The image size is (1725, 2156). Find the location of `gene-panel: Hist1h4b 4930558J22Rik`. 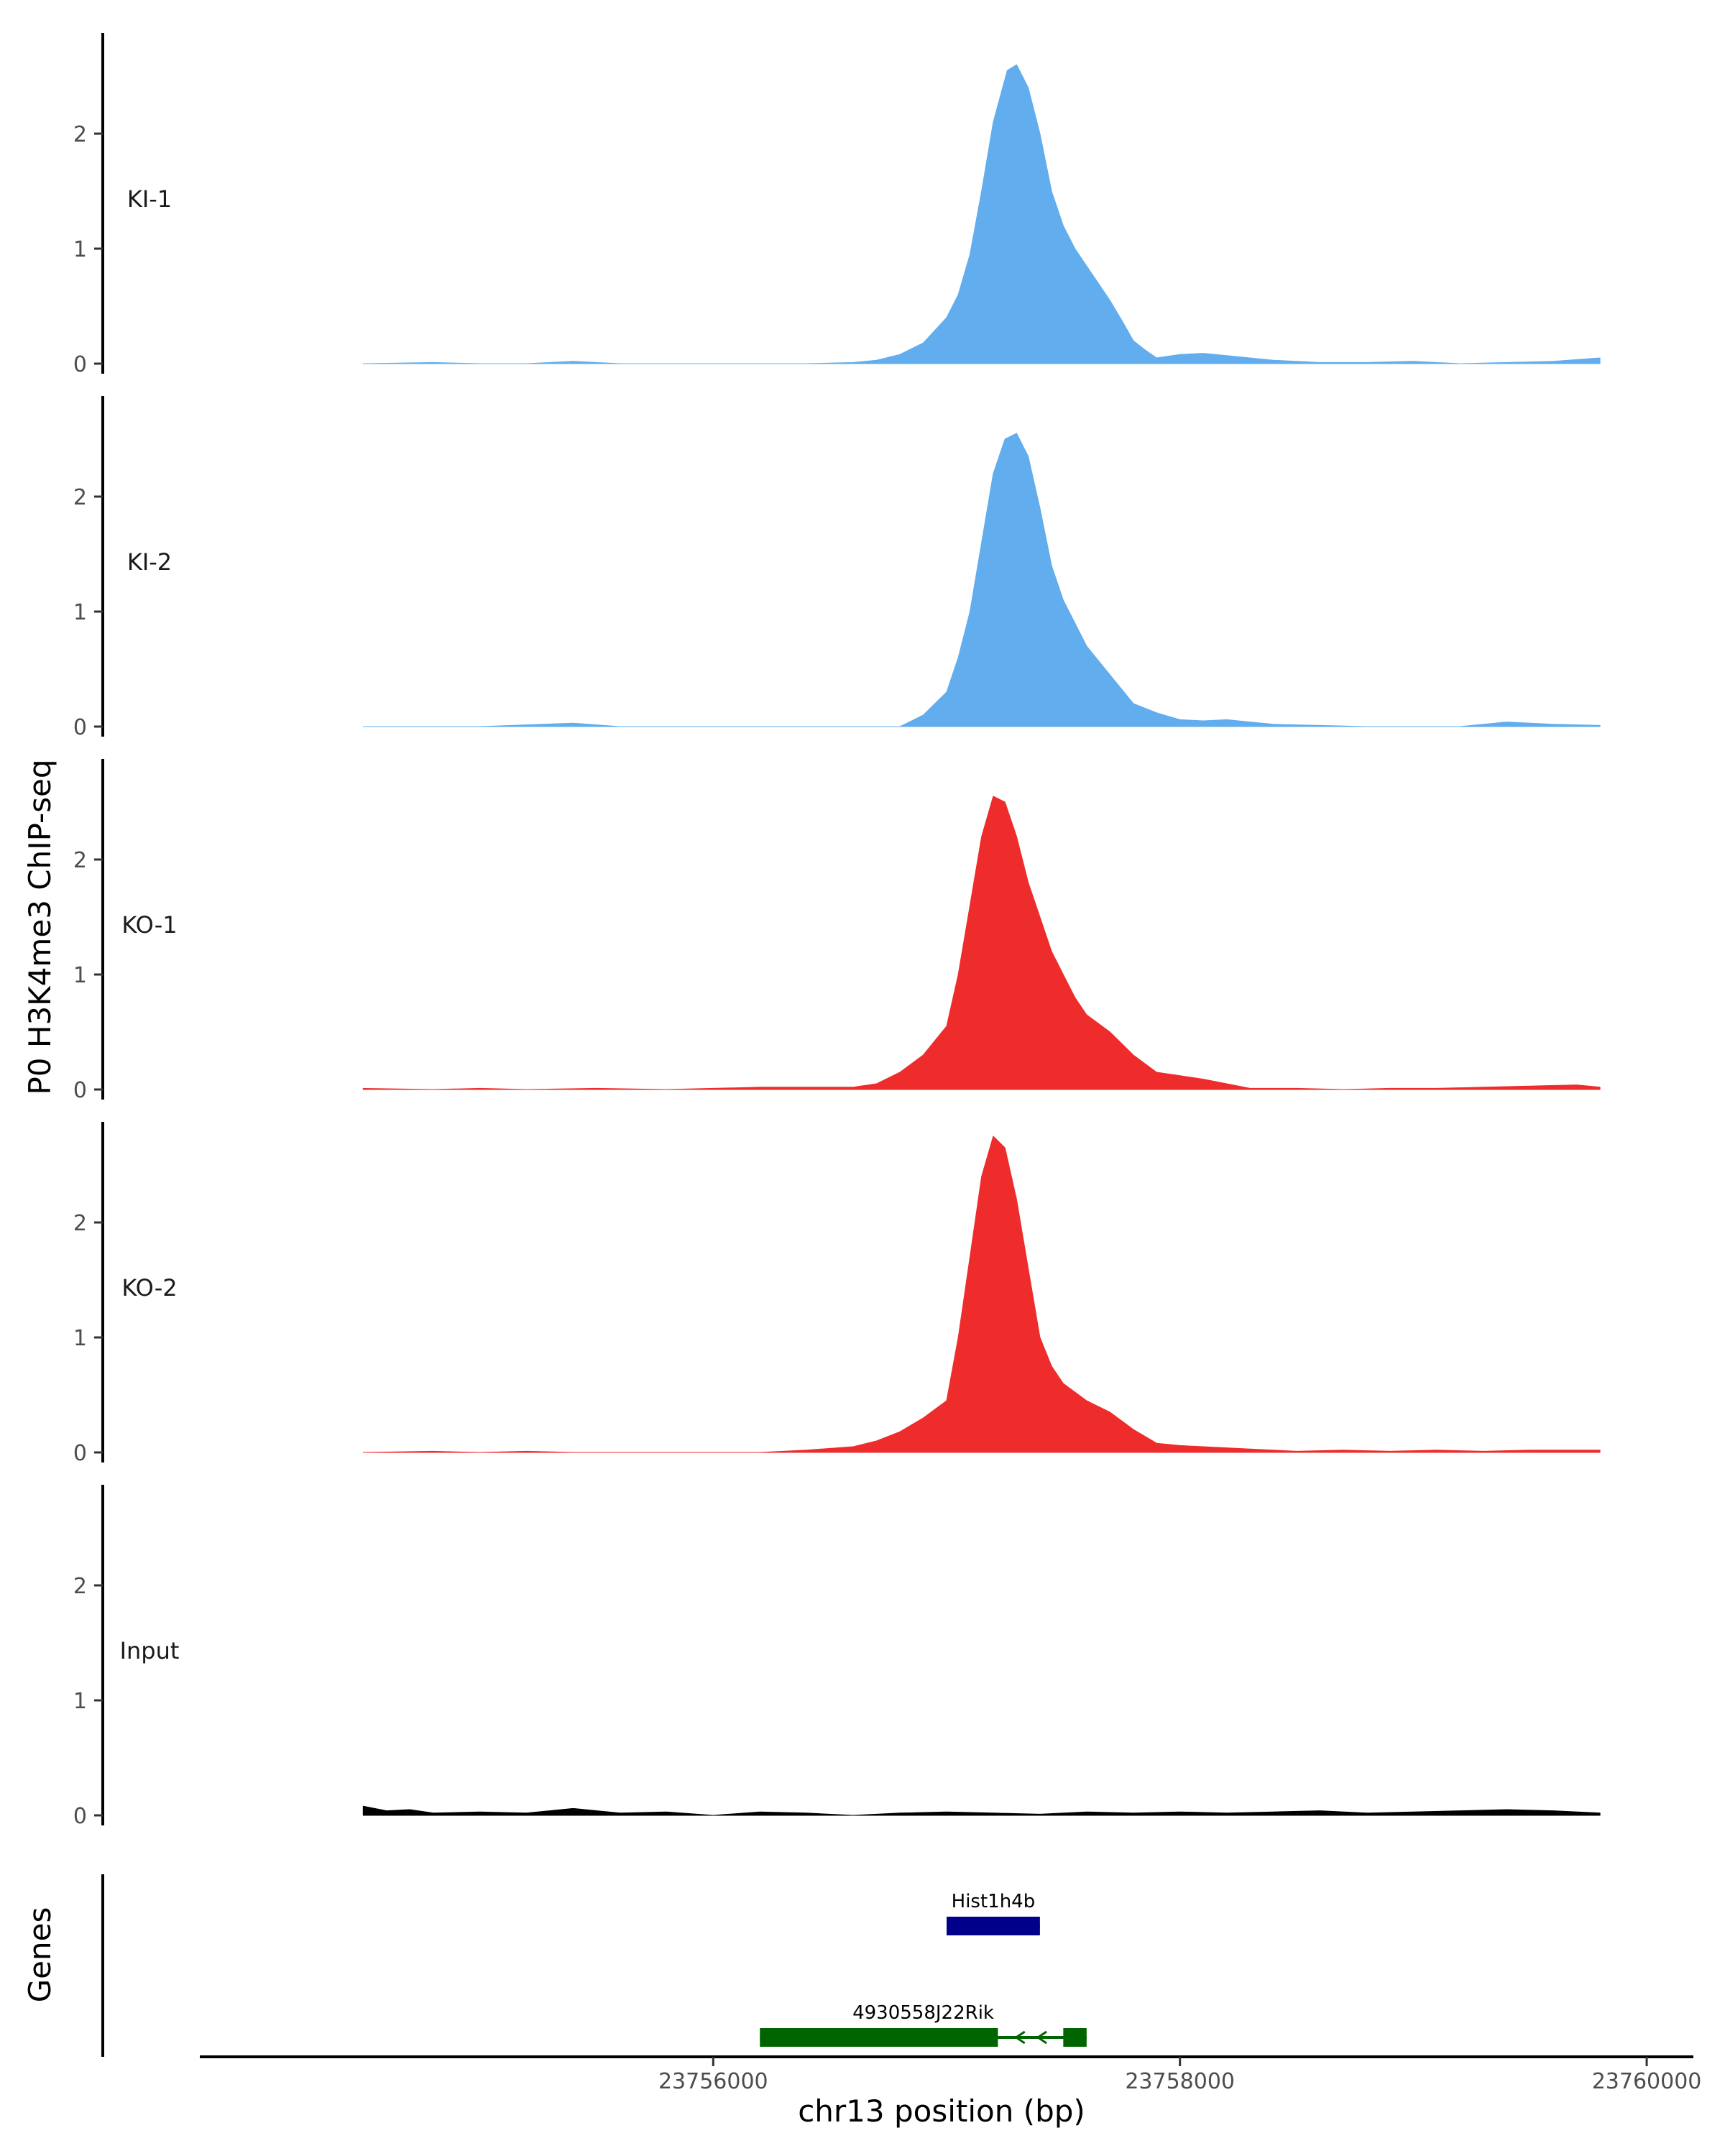

gene-panel: Hist1h4b 4930558J22Rik is located at coordinates (594, 1965).